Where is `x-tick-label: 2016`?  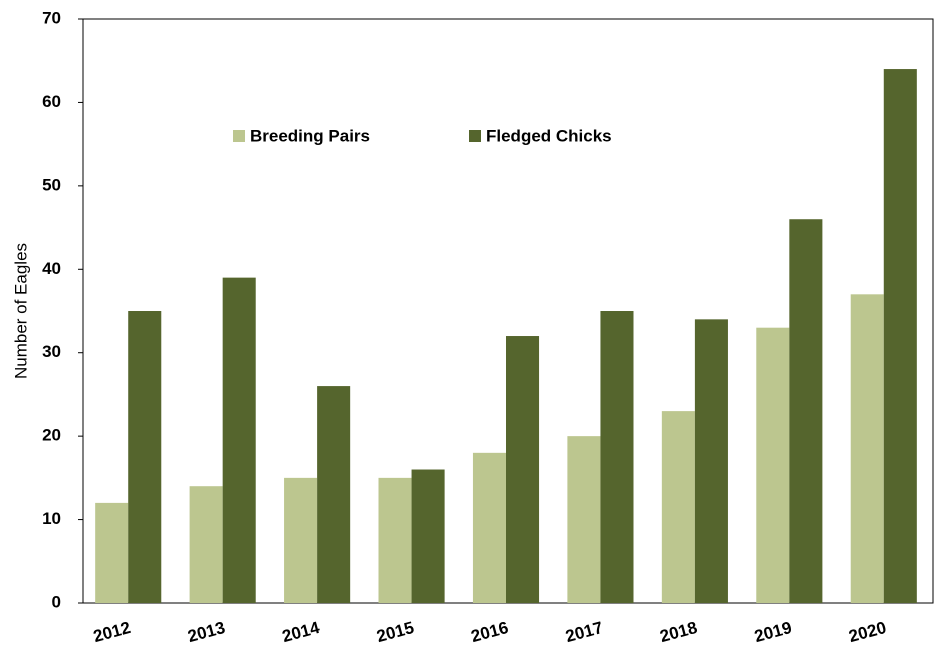
x-tick-label: 2016 is located at coordinates (489, 632).